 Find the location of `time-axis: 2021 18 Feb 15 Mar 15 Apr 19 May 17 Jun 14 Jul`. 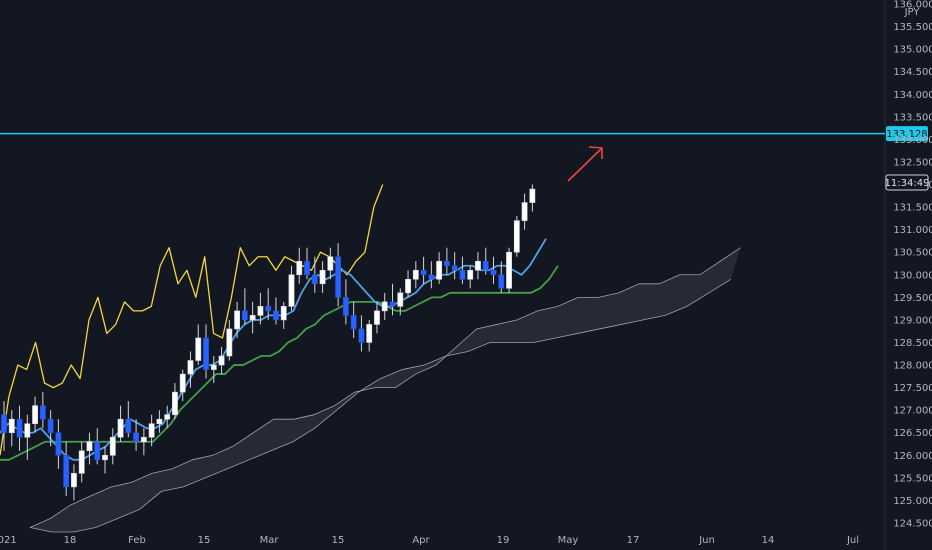

time-axis: 2021 18 Feb 15 Mar 15 Apr 19 May 17 Jun 14 Jul is located at coordinates (429, 540).